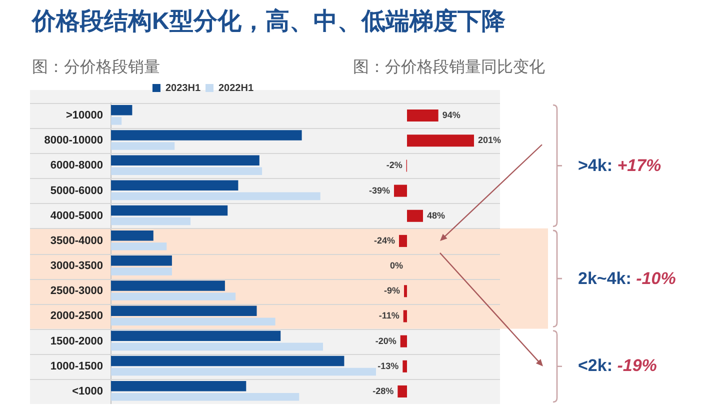  I want to click on data-label: 0%, so click(396, 265).